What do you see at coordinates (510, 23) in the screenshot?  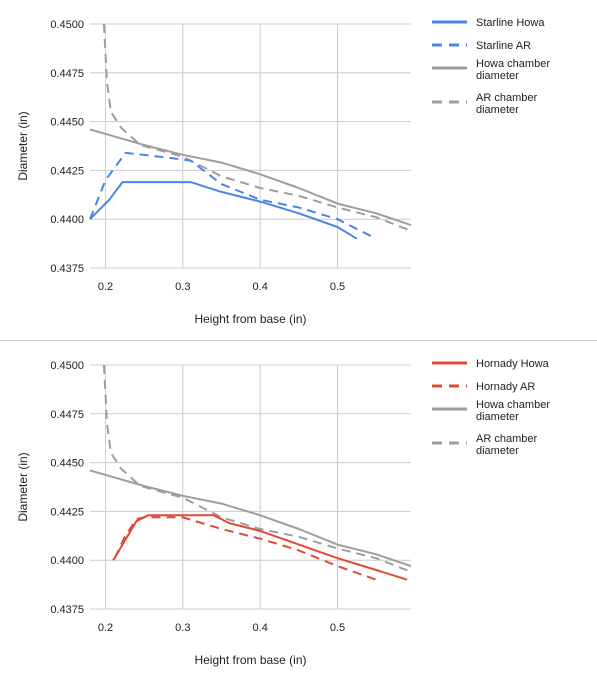 I see `legend-label-starline-howa: Starline Howa` at bounding box center [510, 23].